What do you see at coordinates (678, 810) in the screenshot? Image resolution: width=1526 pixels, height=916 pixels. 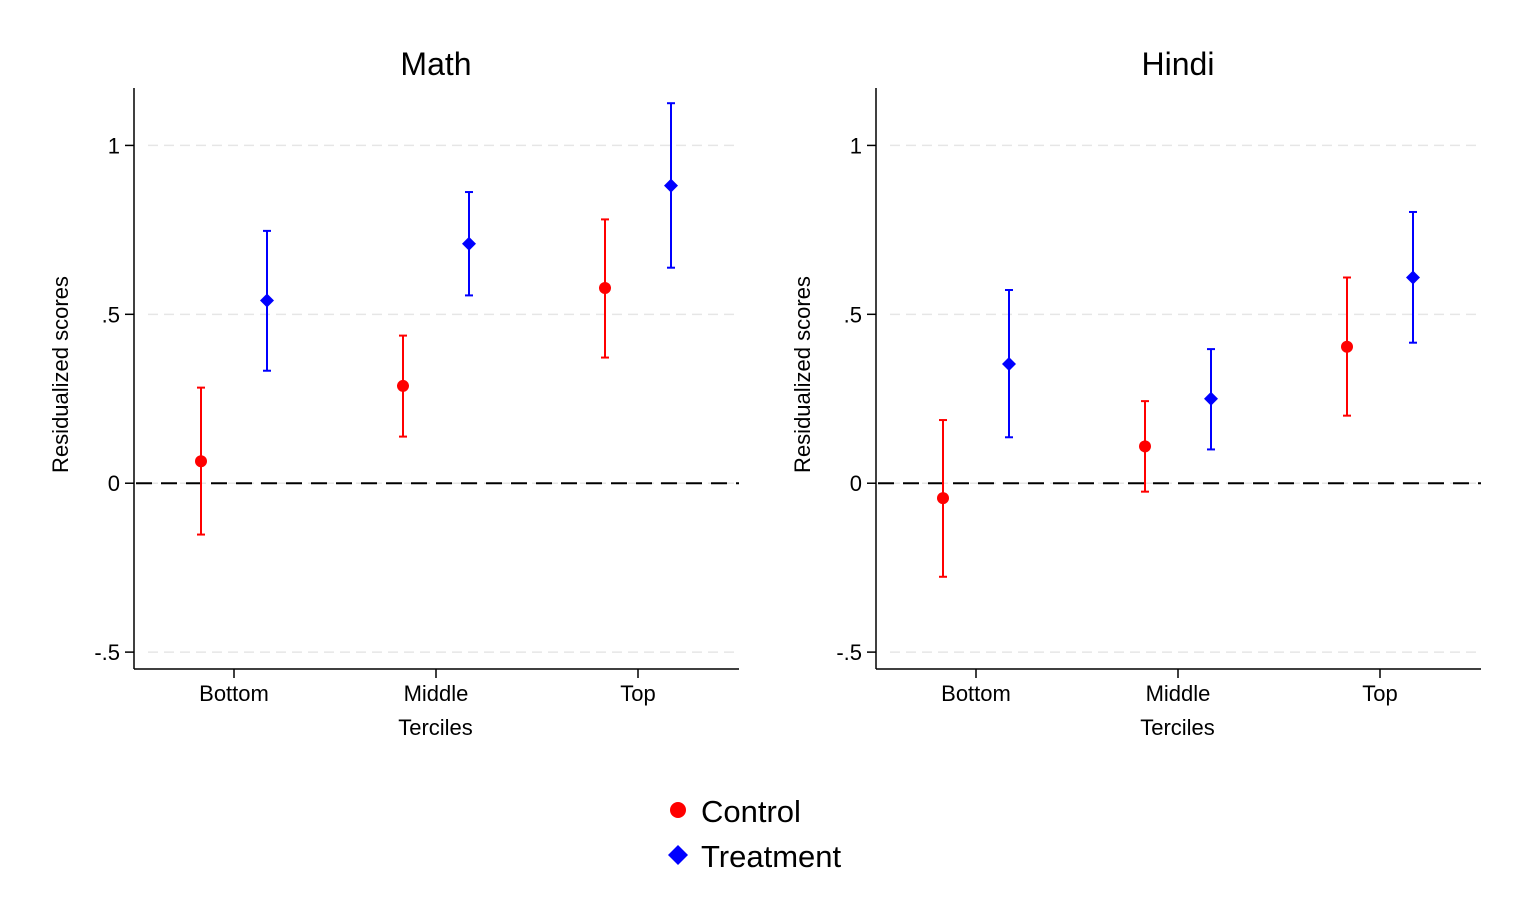 I see `legend-control-marker` at bounding box center [678, 810].